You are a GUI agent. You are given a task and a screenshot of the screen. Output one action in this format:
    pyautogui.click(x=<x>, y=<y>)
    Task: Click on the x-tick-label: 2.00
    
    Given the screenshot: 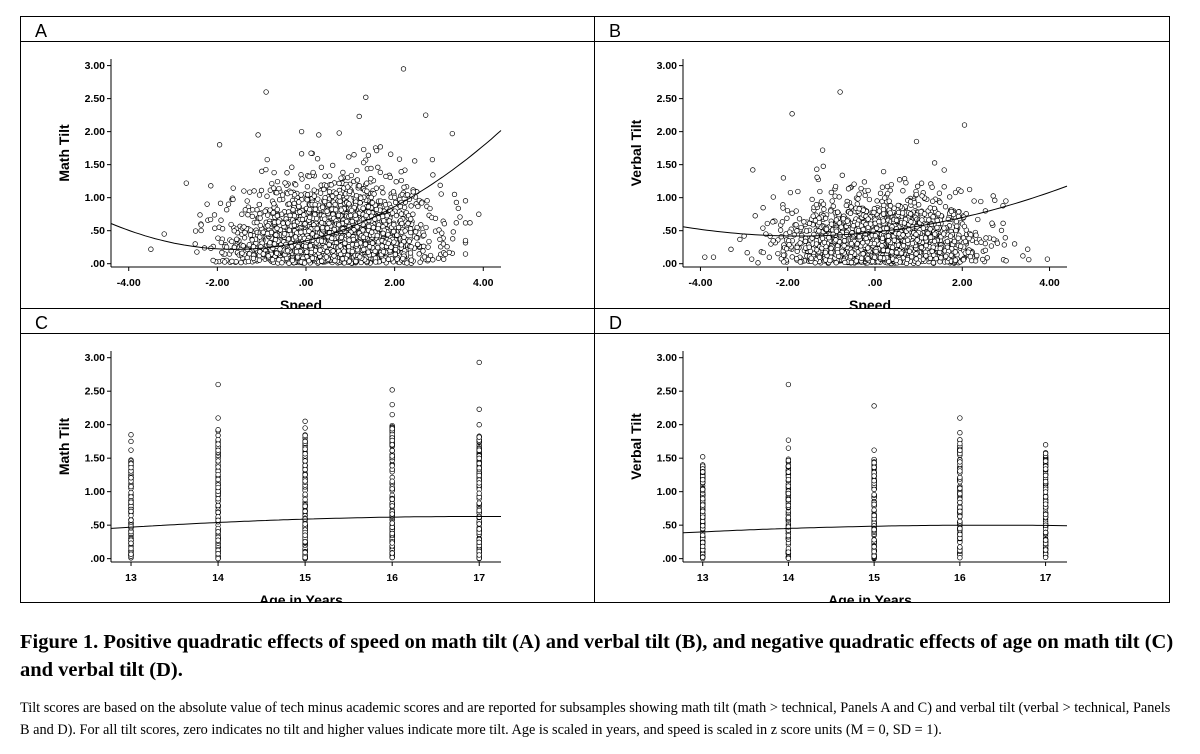 What is the action you would take?
    pyautogui.click(x=394, y=283)
    